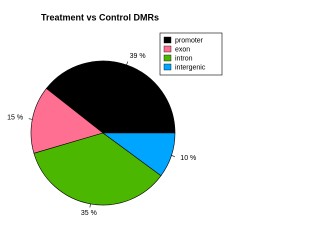 The height and width of the screenshot is (240, 320). I want to click on data-label: 39 %, so click(138, 56).